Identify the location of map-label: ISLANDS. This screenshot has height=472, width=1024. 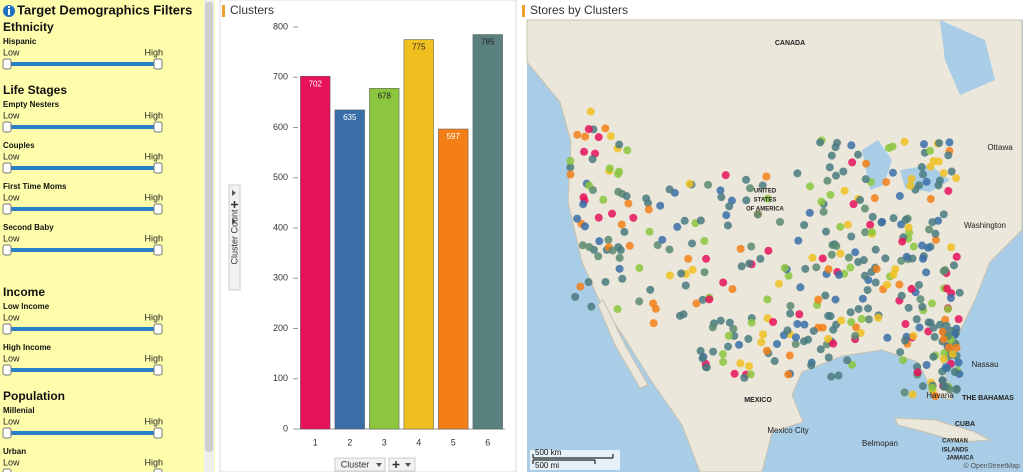
(955, 451).